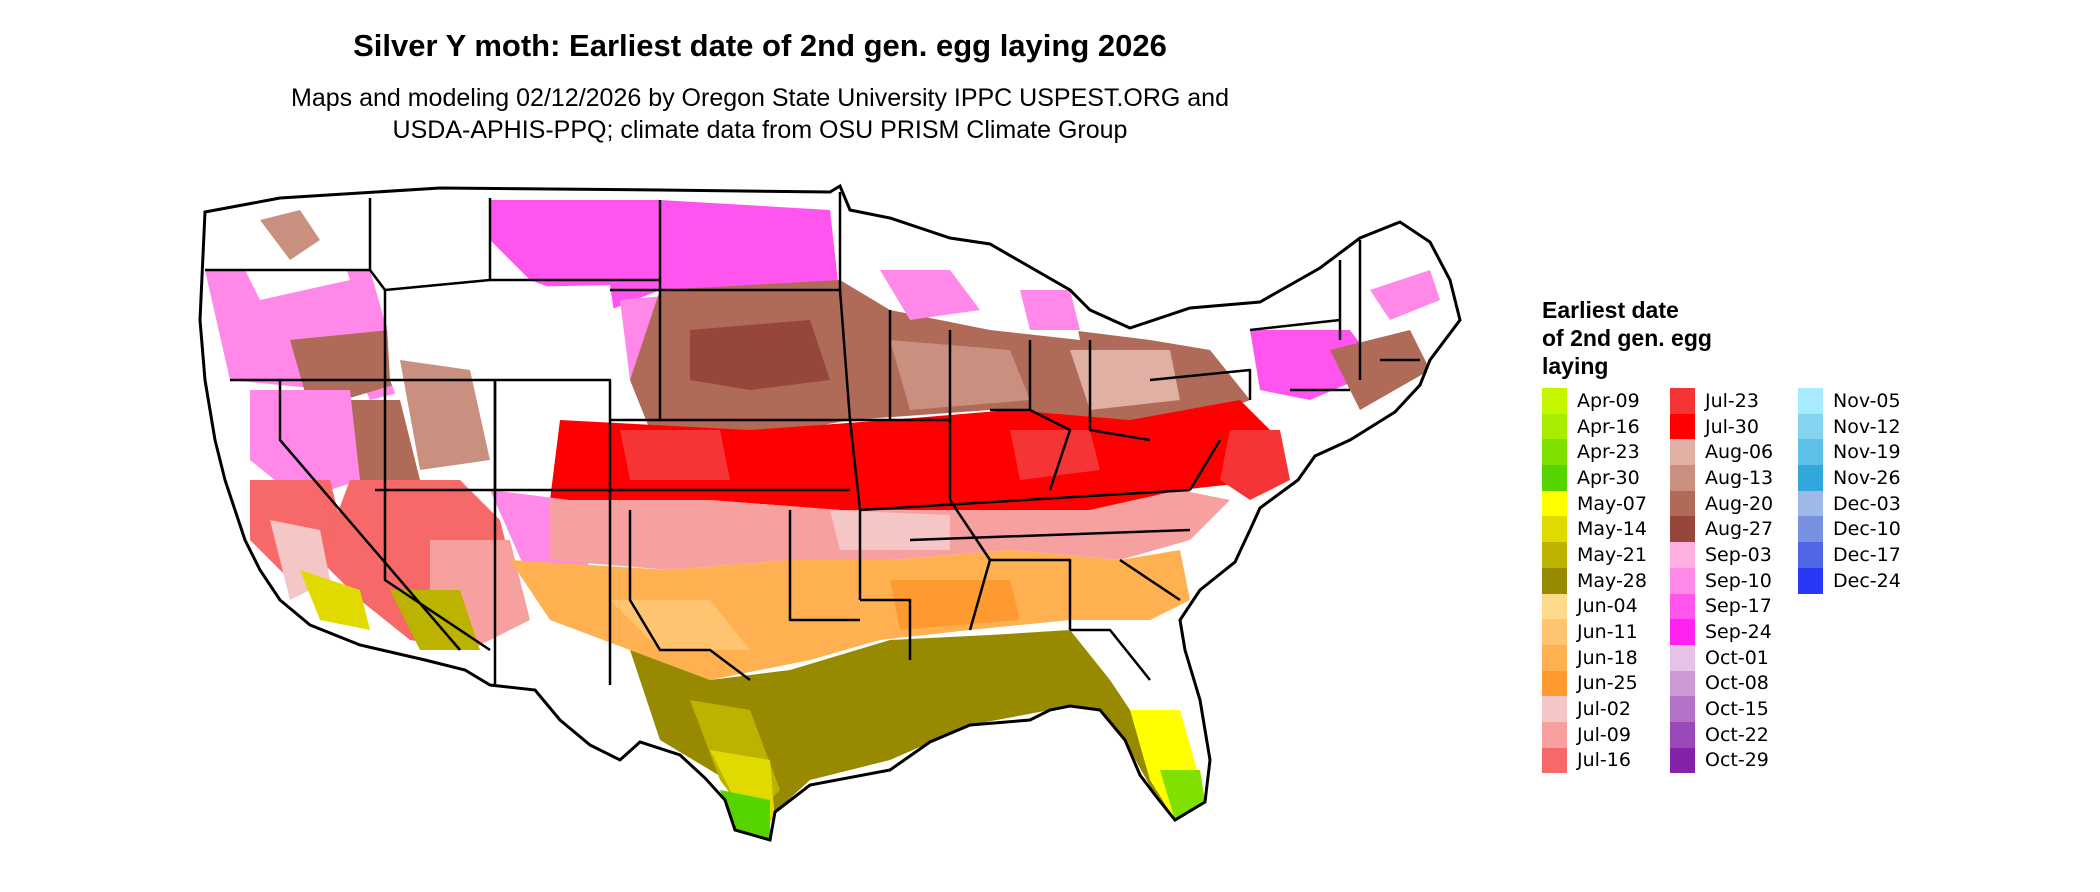  Describe the element at coordinates (1738, 632) in the screenshot. I see `legend-label: Sep-24` at that location.